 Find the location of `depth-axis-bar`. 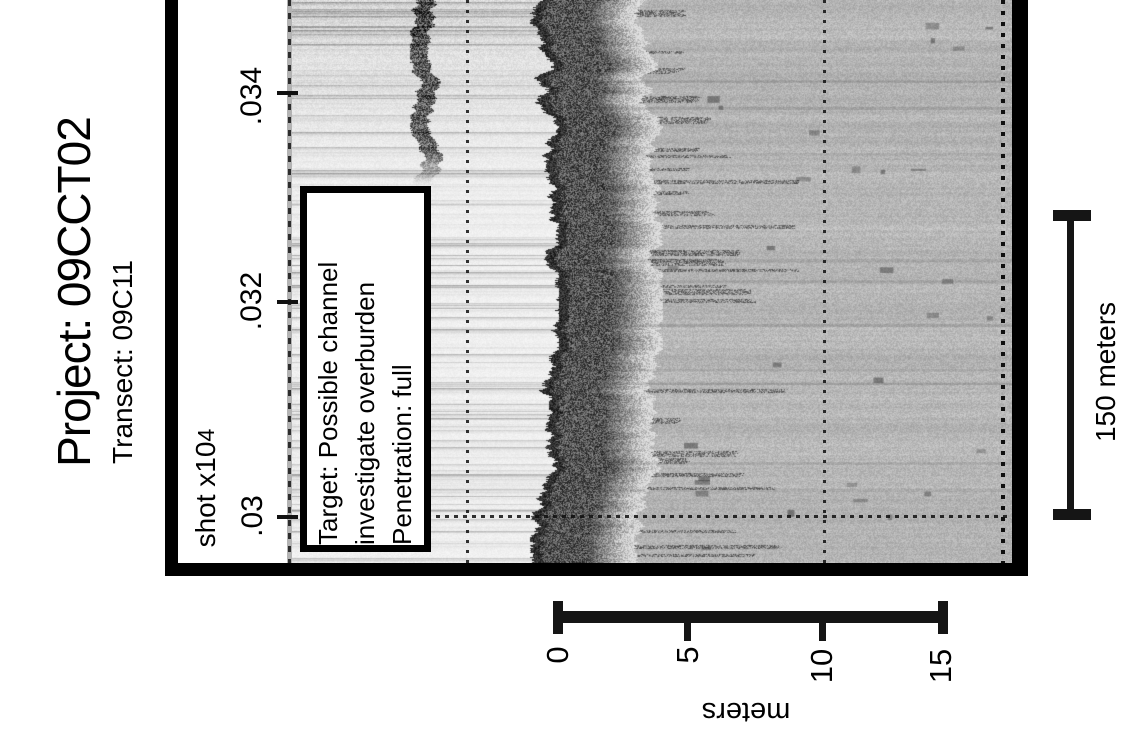

depth-axis-bar is located at coordinates (750, 617).